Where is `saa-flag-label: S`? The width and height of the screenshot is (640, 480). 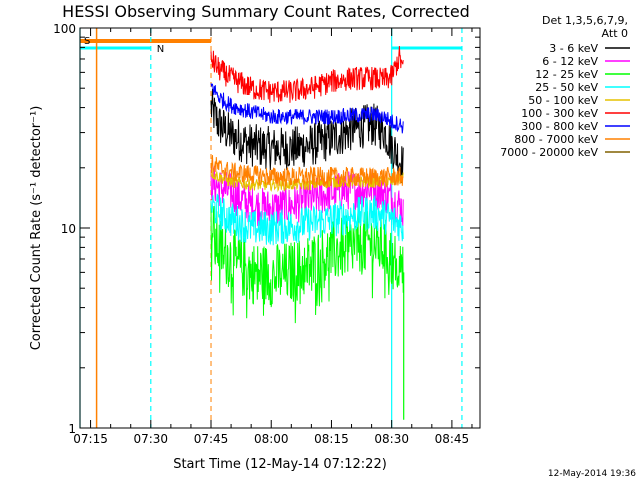 saa-flag-label: S is located at coordinates (87, 41).